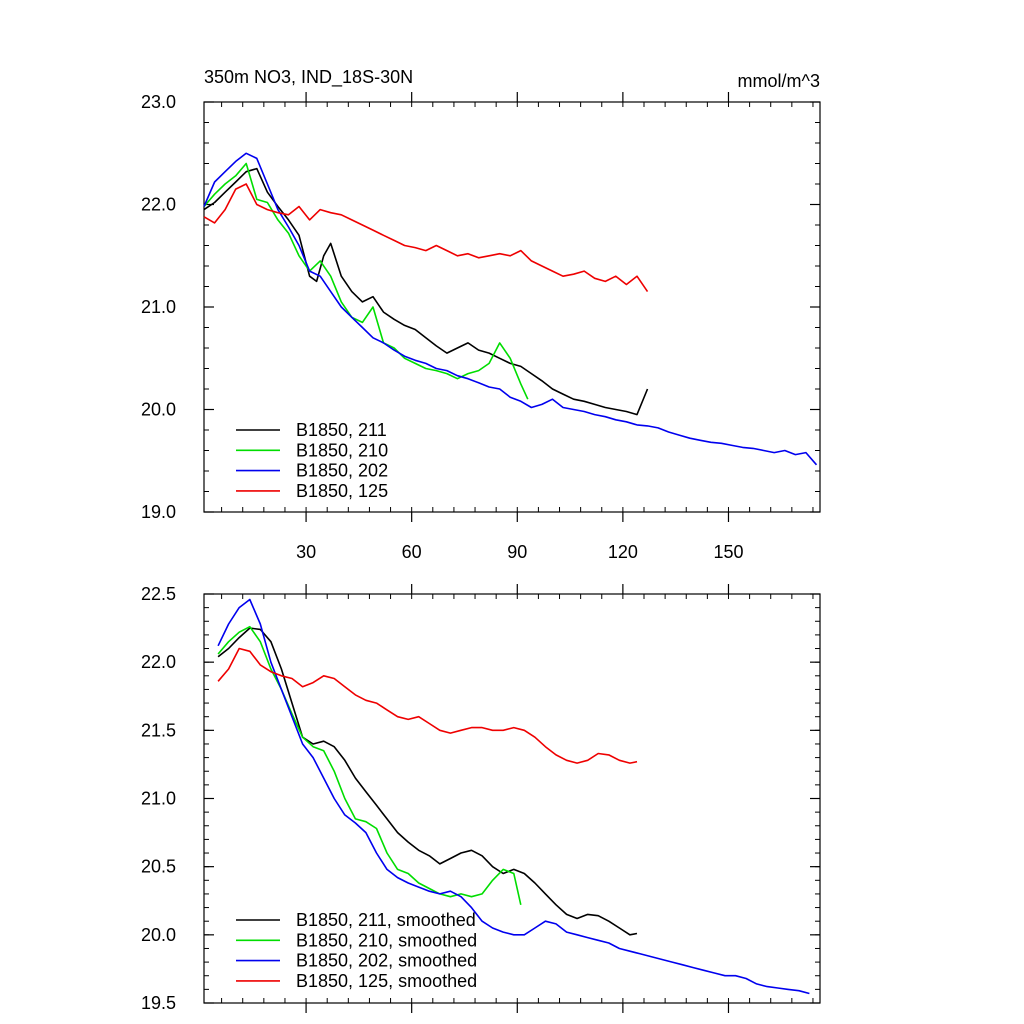  What do you see at coordinates (386, 920) in the screenshot?
I see `legend-label: B1850, 211, smoothed` at bounding box center [386, 920].